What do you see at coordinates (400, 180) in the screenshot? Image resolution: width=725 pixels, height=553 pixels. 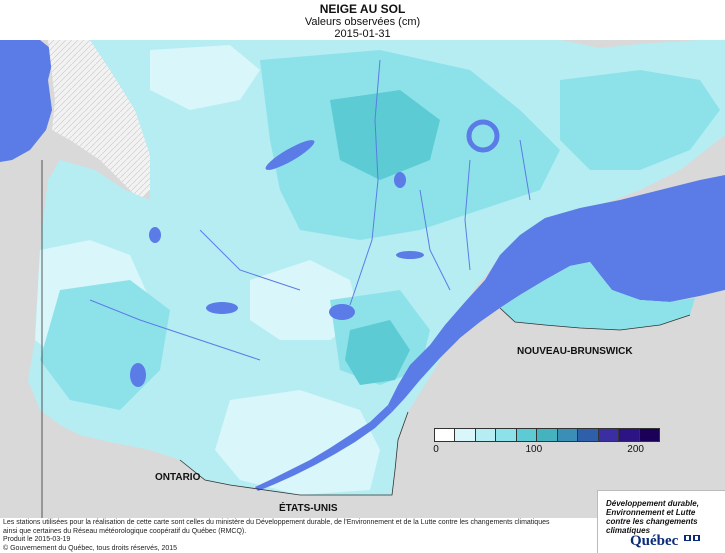 I see `lake-north` at bounding box center [400, 180].